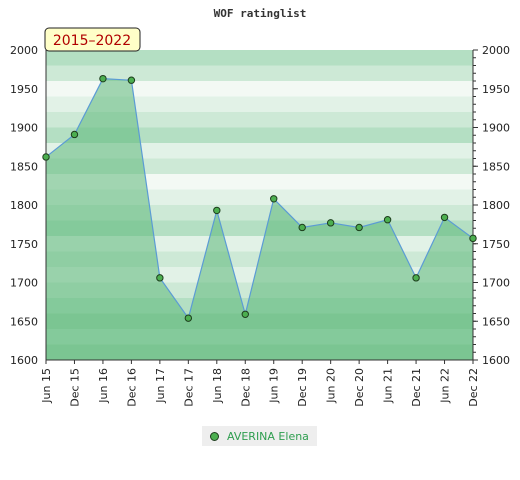 This screenshot has height=480, width=520. Describe the element at coordinates (359, 387) in the screenshot. I see `x-tick-label: Dec 20` at that location.